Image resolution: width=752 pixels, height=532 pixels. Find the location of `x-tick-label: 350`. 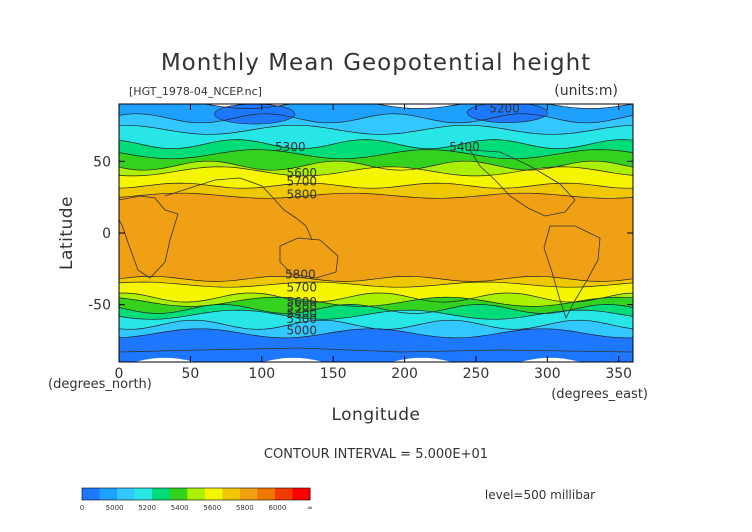

x-tick-label: 350 is located at coordinates (618, 374).